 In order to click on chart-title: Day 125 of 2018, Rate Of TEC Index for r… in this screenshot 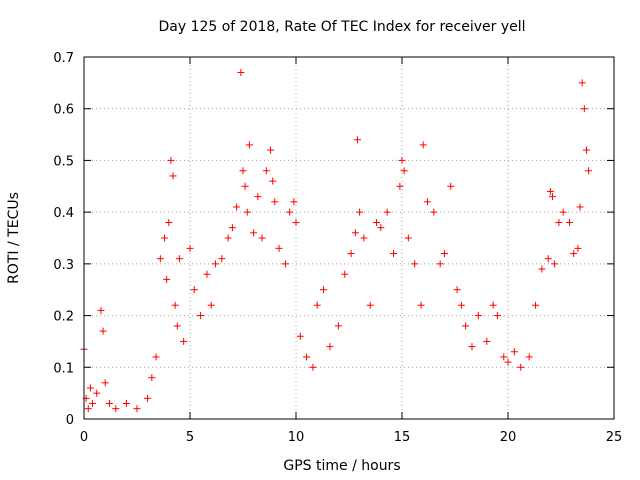, I will do `click(341, 27)`.